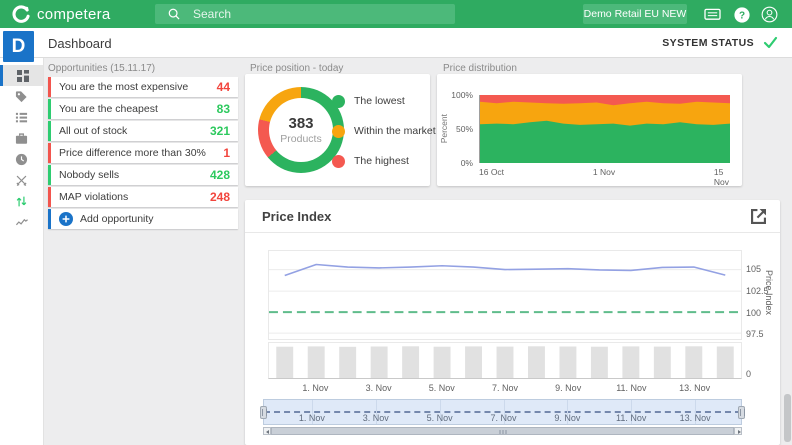 Image resolution: width=792 pixels, height=445 pixels. I want to click on price-index-x-tick: 3. Nov, so click(378, 388).